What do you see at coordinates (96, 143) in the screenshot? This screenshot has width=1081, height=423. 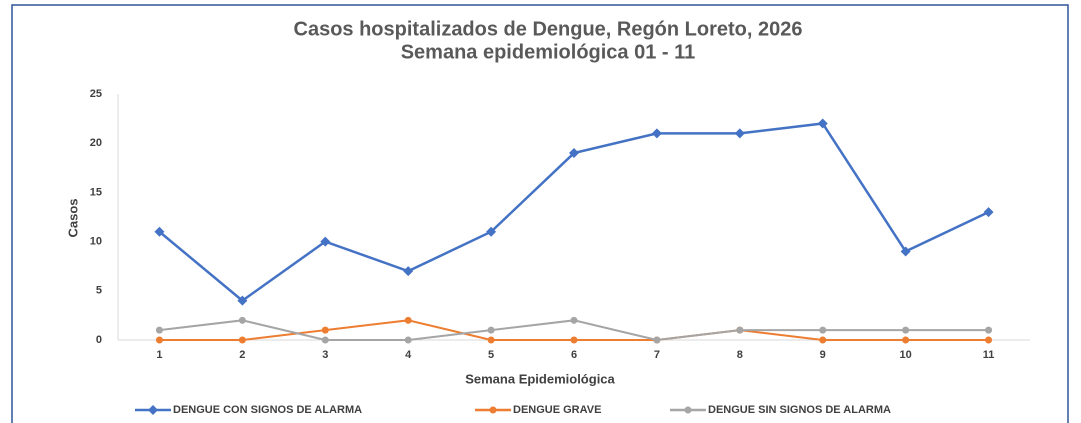 I see `y-tick-label: 20` at bounding box center [96, 143].